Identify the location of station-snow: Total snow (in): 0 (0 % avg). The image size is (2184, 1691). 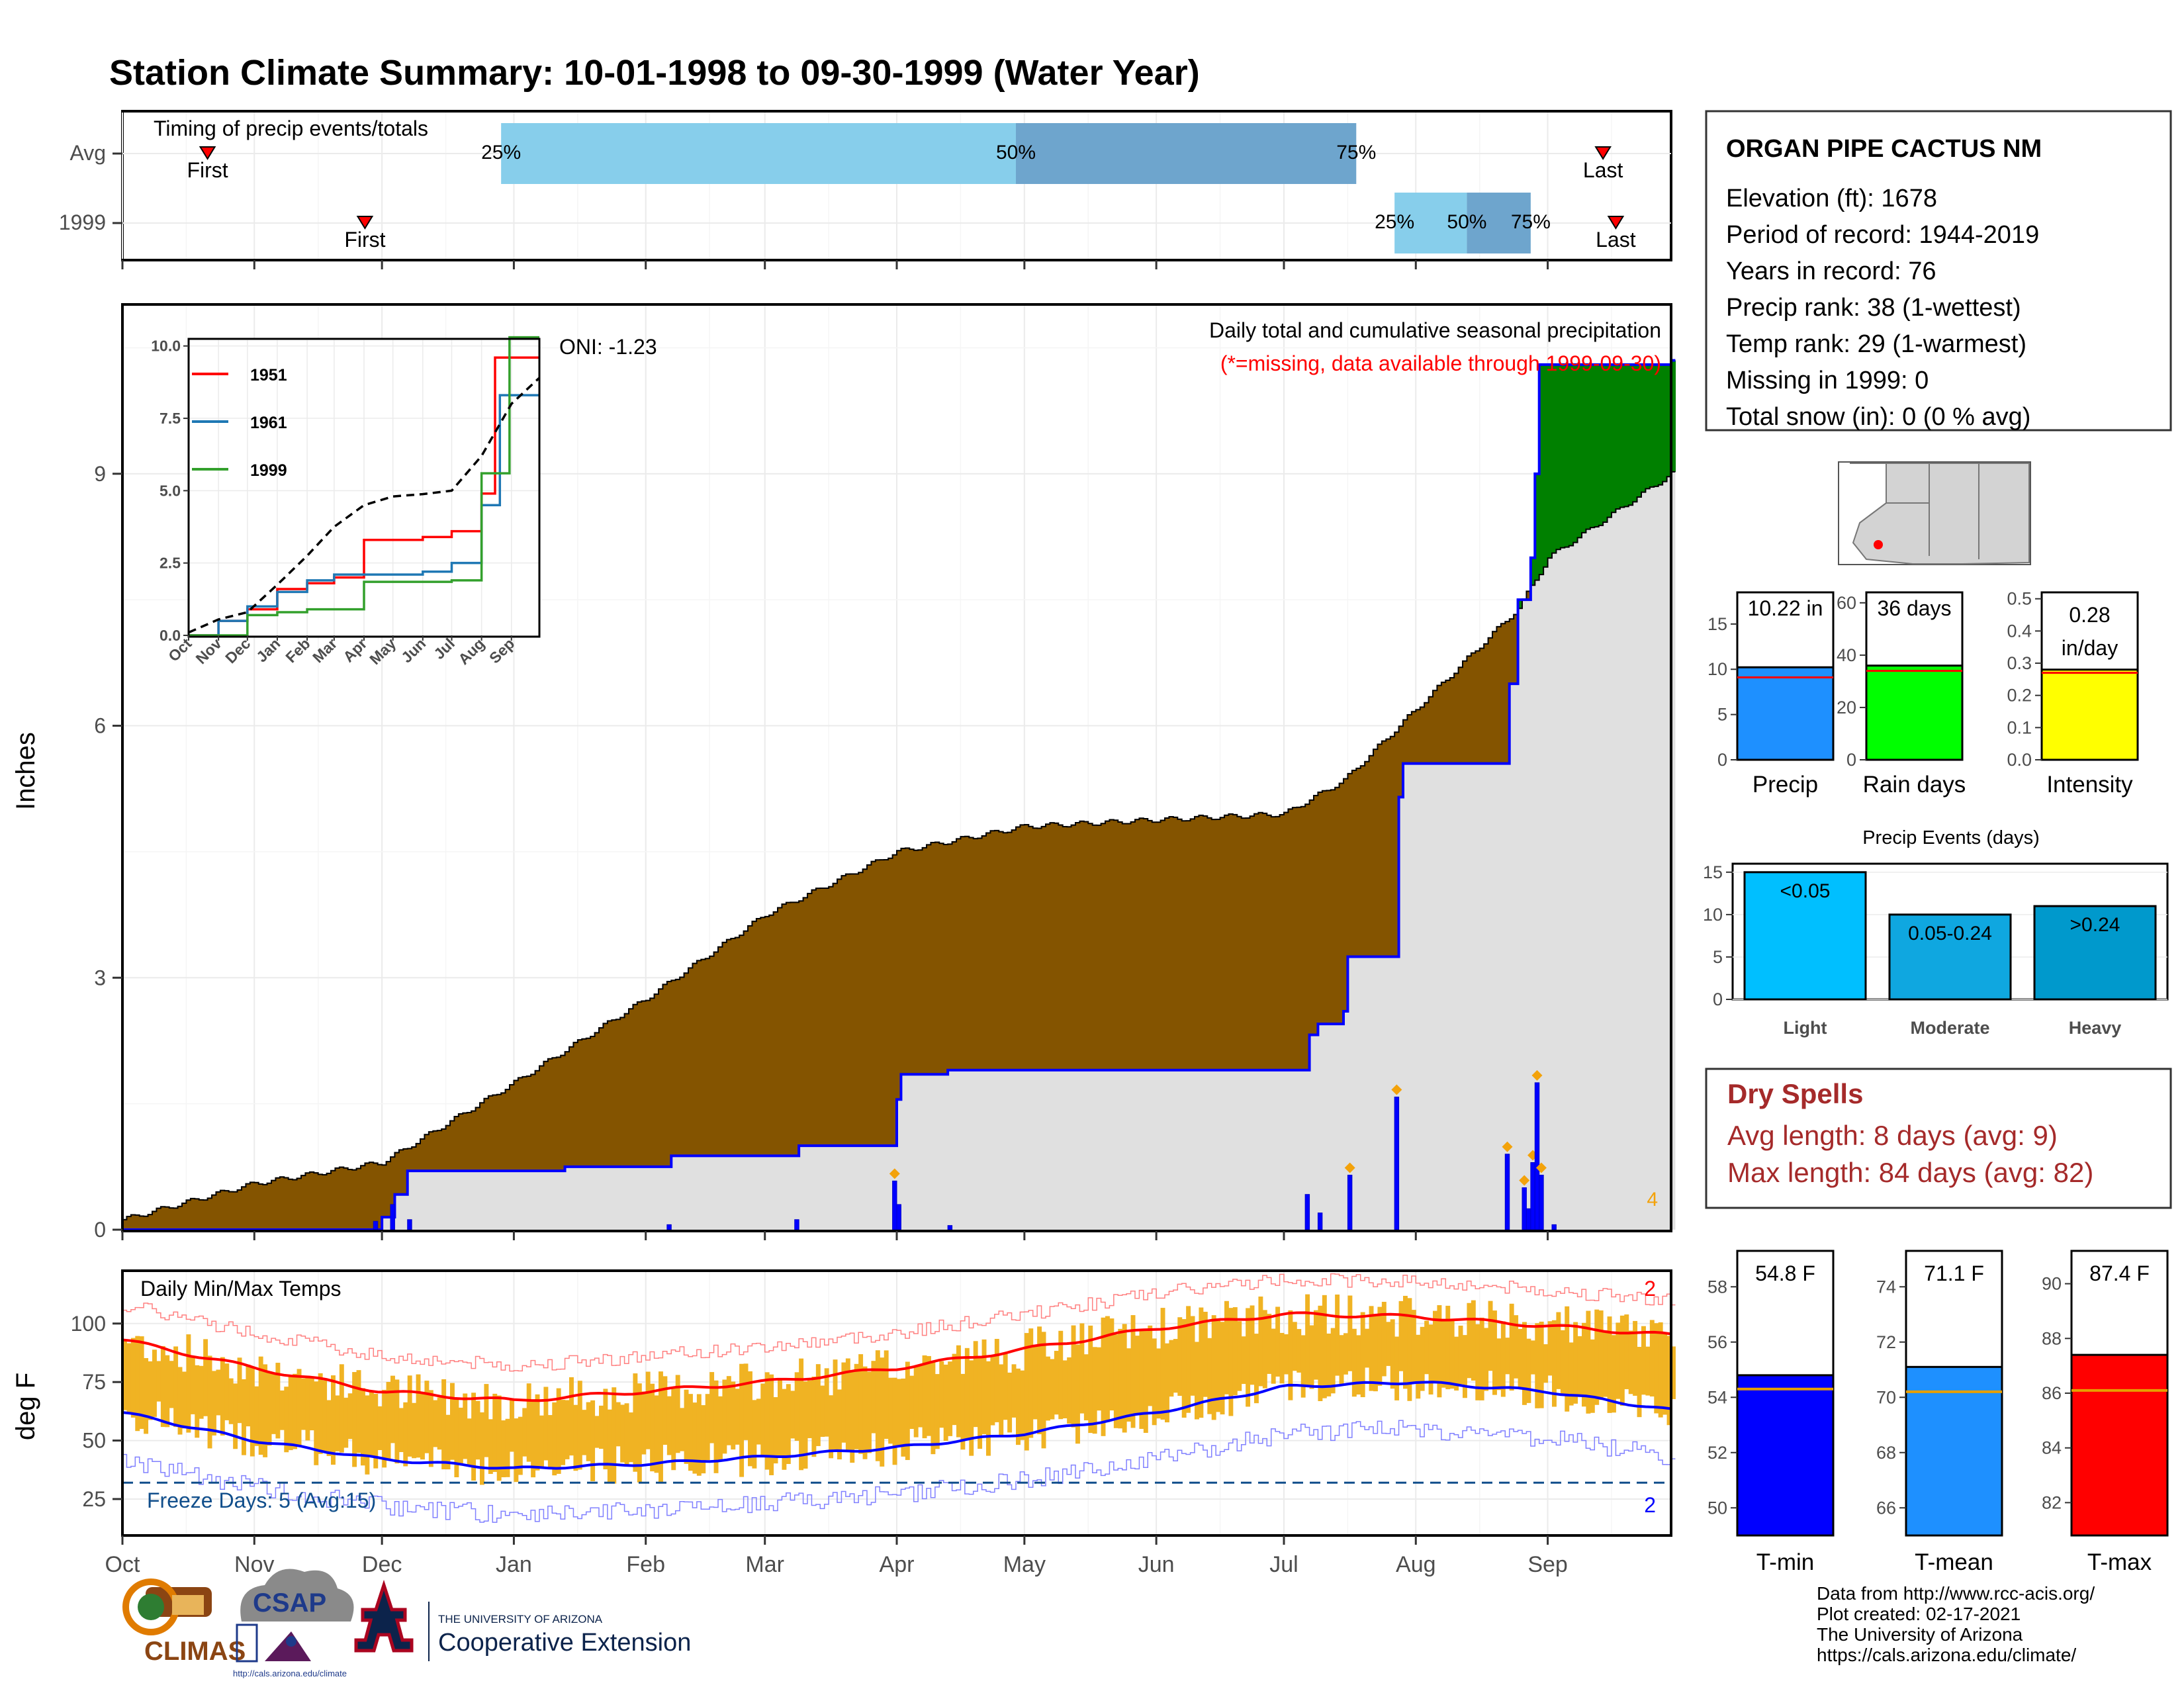
(1878, 417).